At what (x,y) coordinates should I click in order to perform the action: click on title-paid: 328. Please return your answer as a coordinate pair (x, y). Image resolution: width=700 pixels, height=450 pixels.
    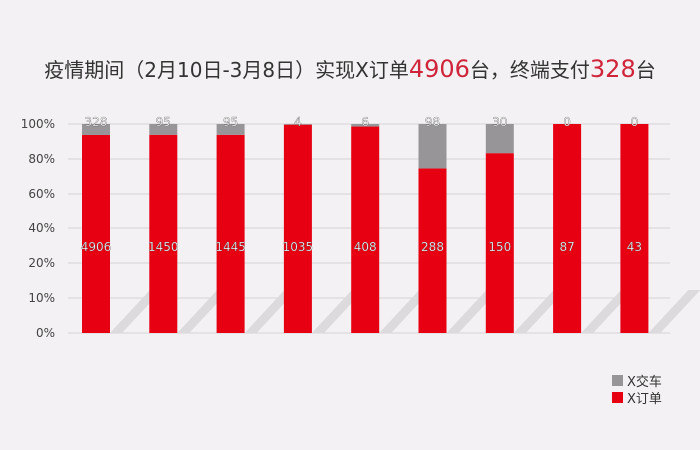
    Looking at the image, I should click on (612, 69).